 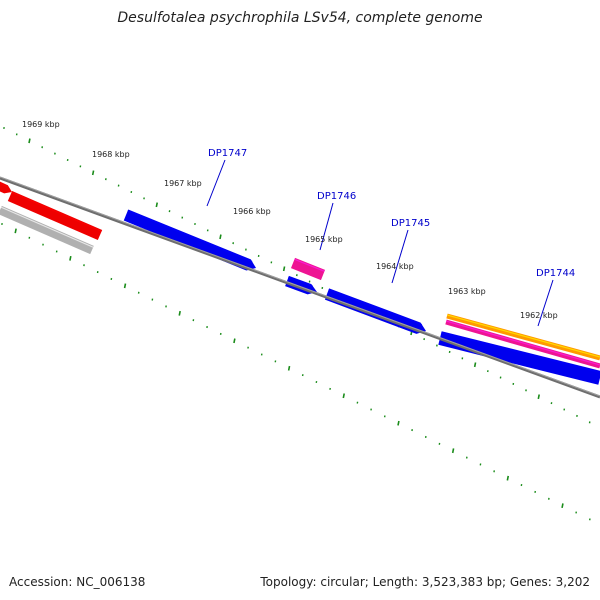 I want to click on red-feature-b, so click(x=55, y=215).